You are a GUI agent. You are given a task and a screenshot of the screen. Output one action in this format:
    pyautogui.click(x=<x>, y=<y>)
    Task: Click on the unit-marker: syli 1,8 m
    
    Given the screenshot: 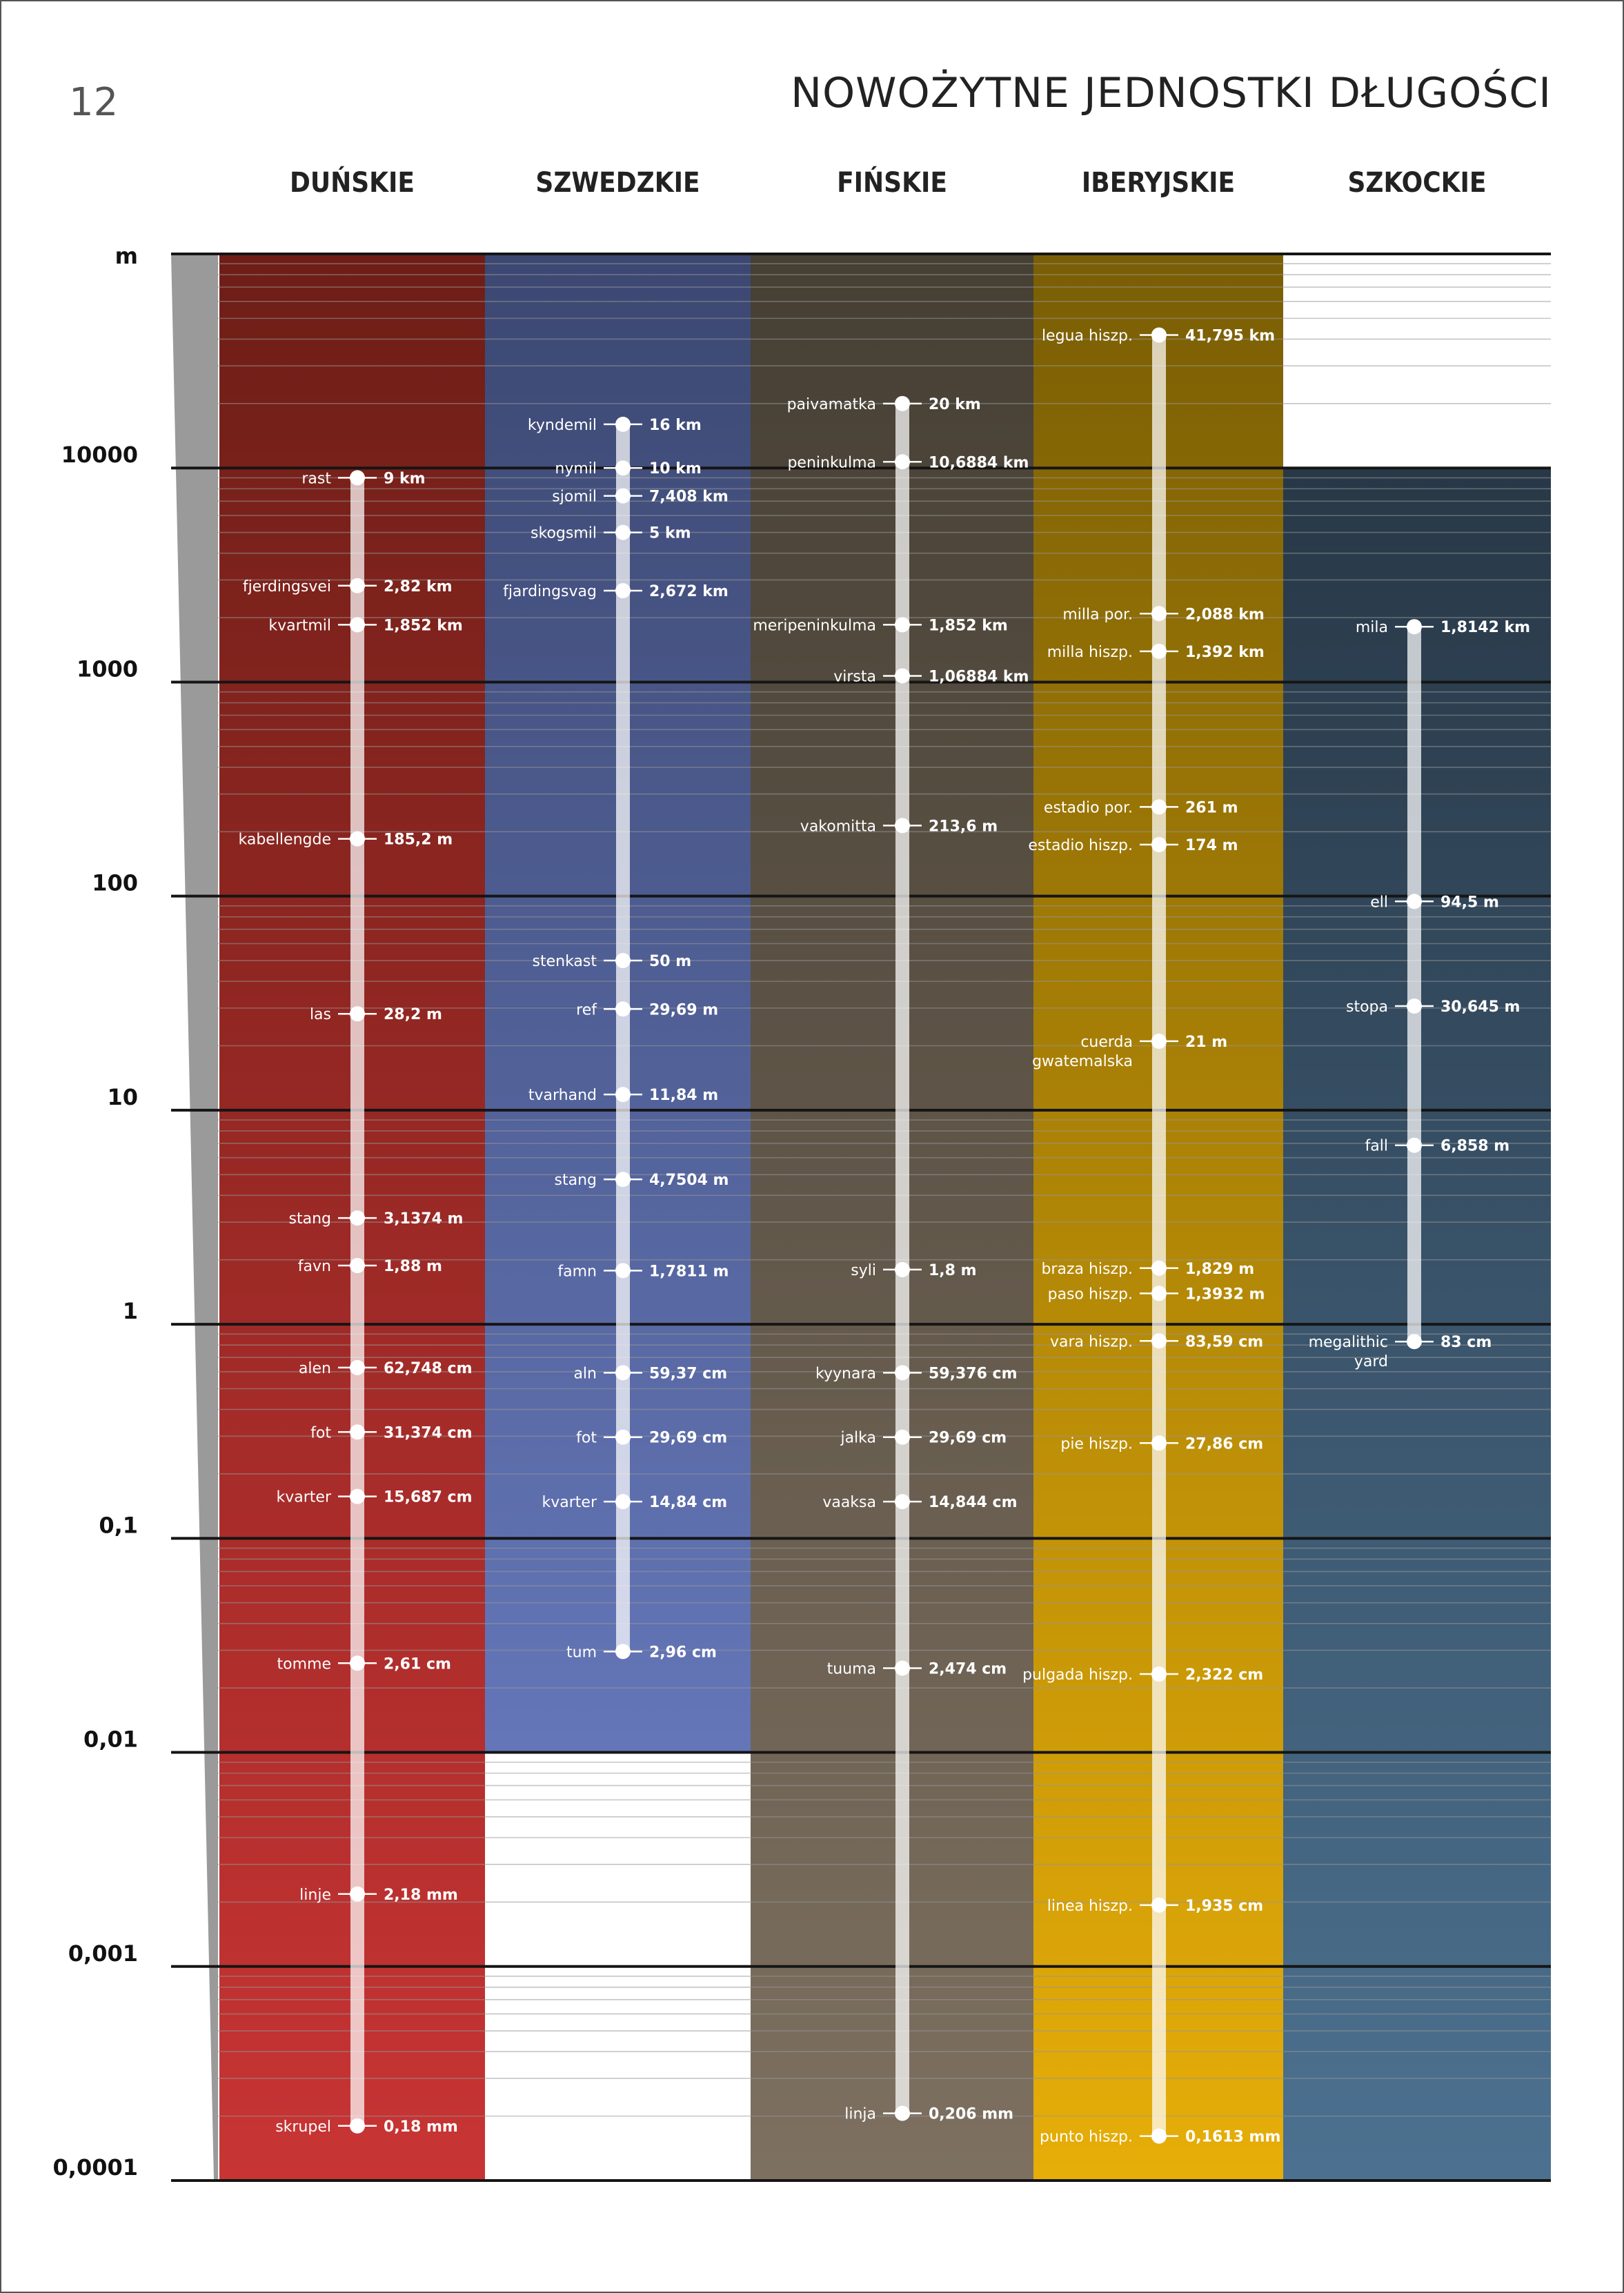 What is the action you would take?
    pyautogui.click(x=914, y=1270)
    